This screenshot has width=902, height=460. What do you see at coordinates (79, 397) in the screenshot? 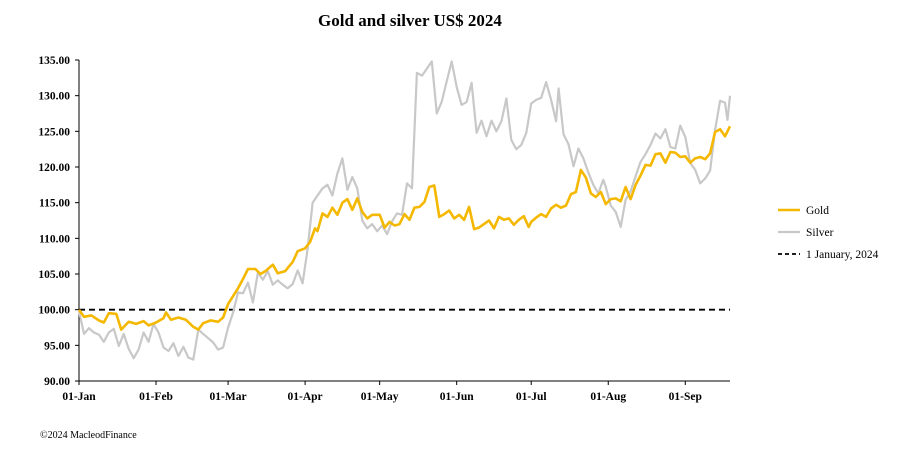
I see `x-tick-label: 01-Jan` at bounding box center [79, 397].